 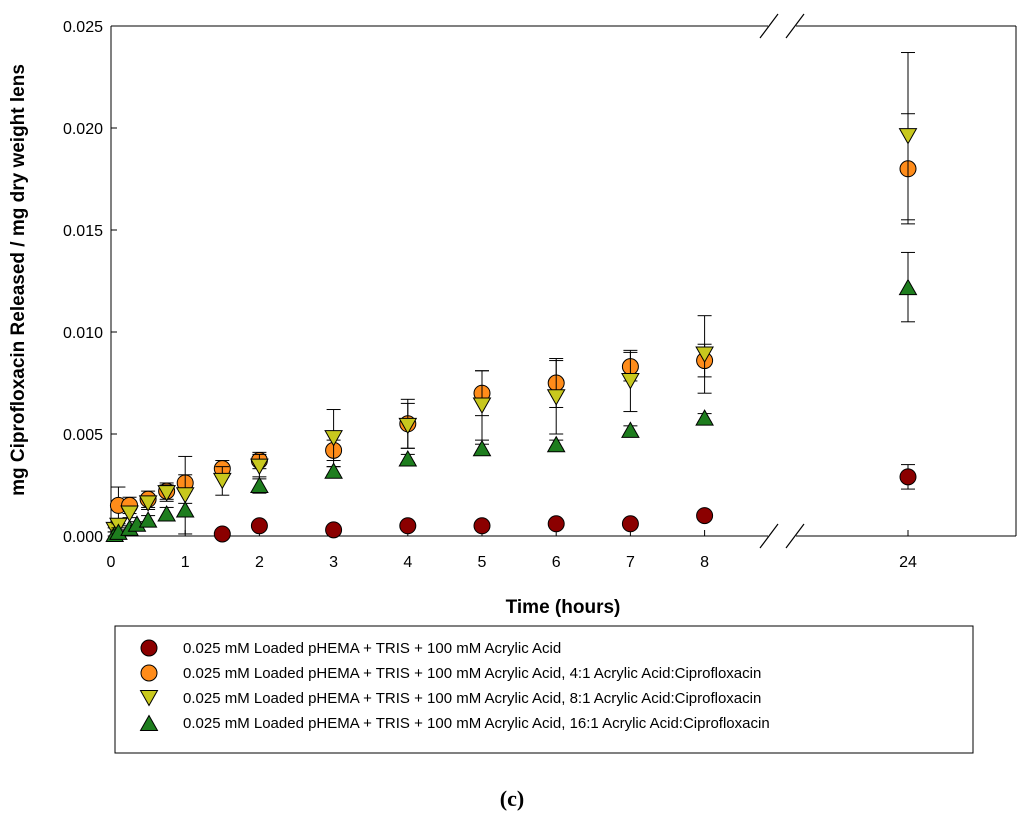 I want to click on y-tick-label: 0.020, so click(x=83, y=129).